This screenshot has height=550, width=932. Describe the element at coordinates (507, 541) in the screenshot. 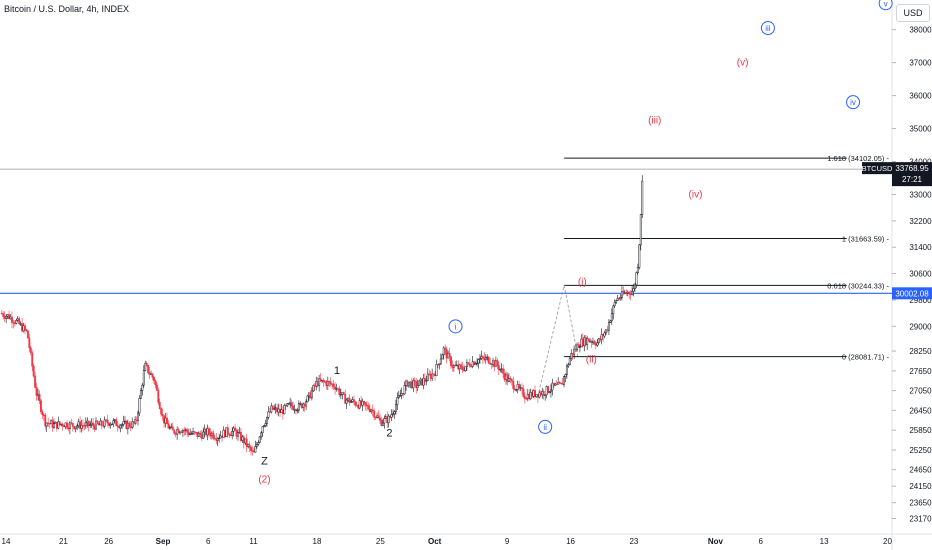

I see `x-tick-label: 9` at that location.